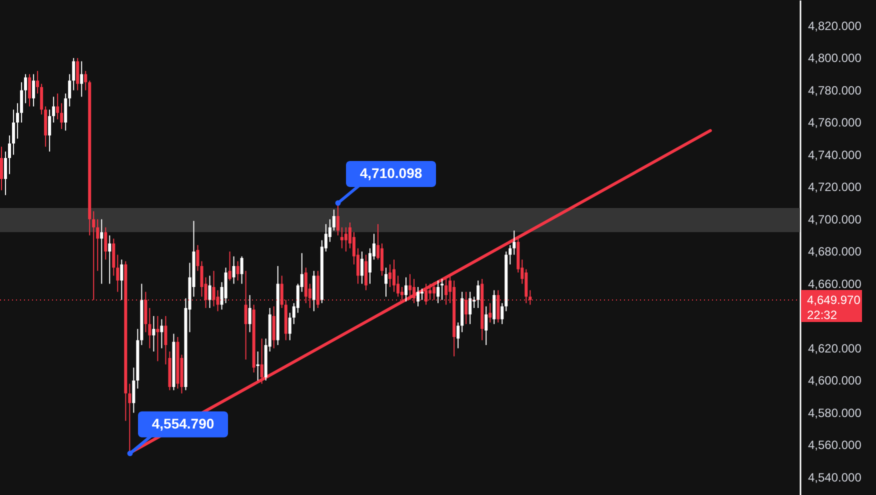 This screenshot has width=876, height=495. I want to click on y-tick-label: 4,760.000, so click(835, 123).